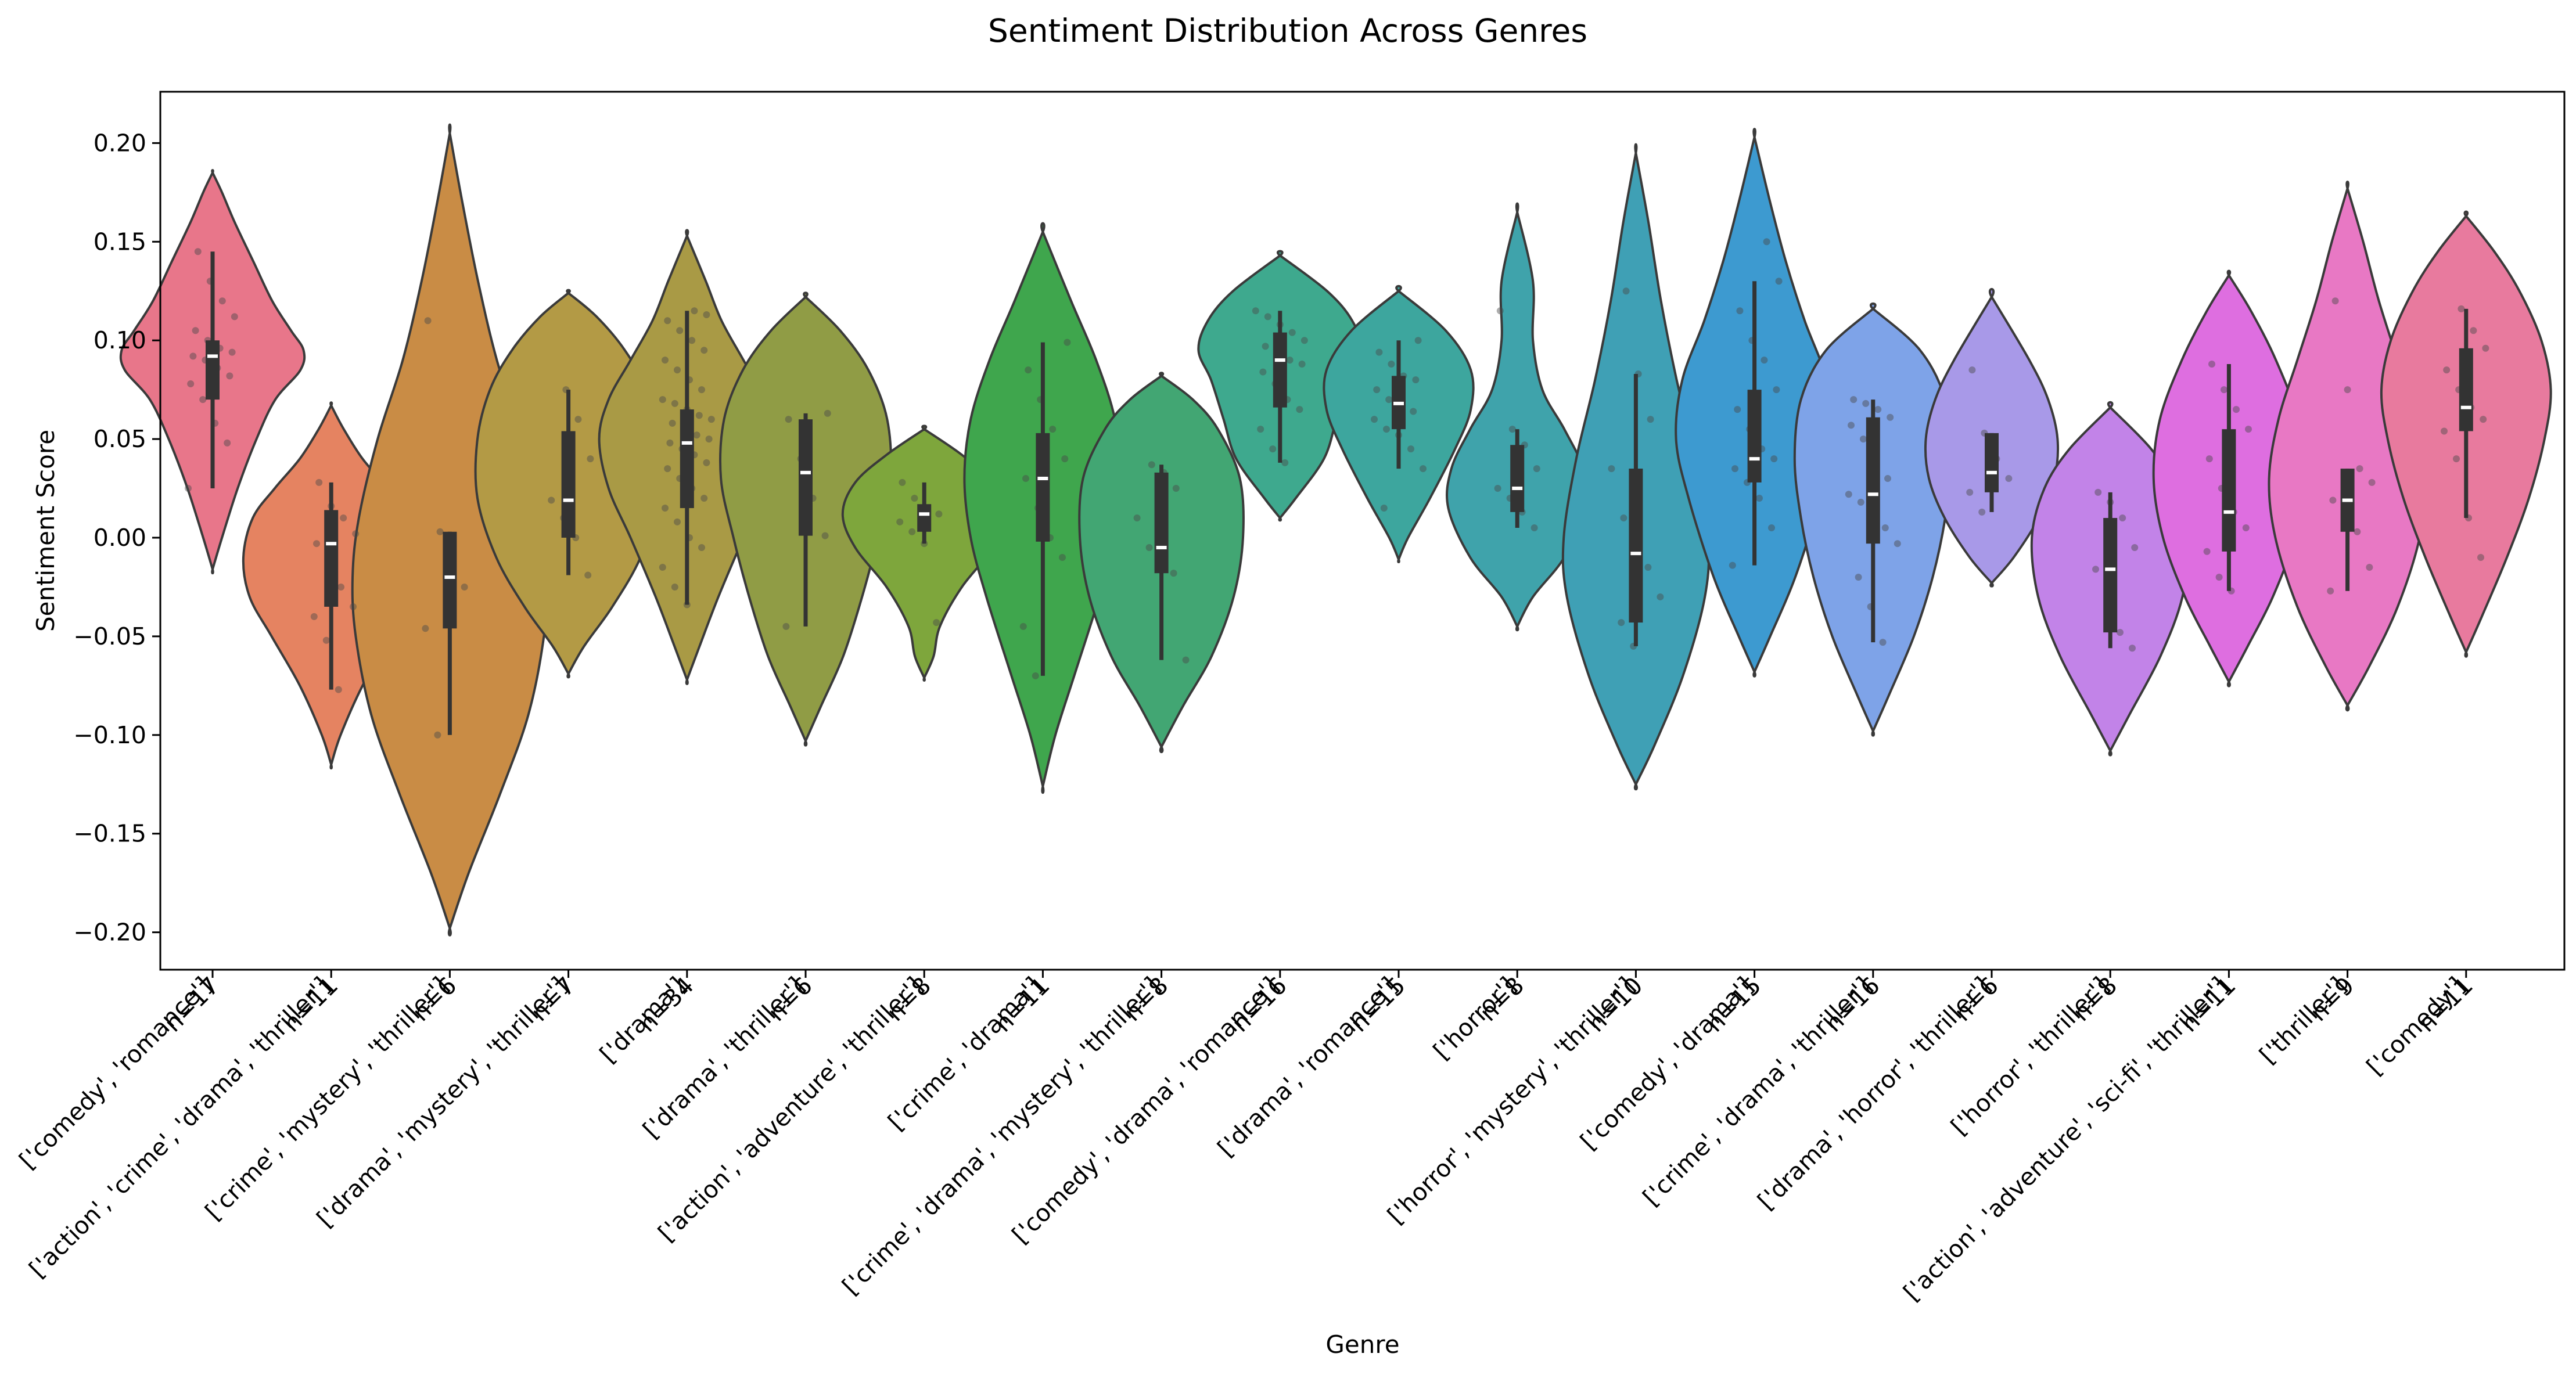 The height and width of the screenshot is (1375, 2576). Describe the element at coordinates (120, 439) in the screenshot. I see `y-tick-label: 0.05` at that location.